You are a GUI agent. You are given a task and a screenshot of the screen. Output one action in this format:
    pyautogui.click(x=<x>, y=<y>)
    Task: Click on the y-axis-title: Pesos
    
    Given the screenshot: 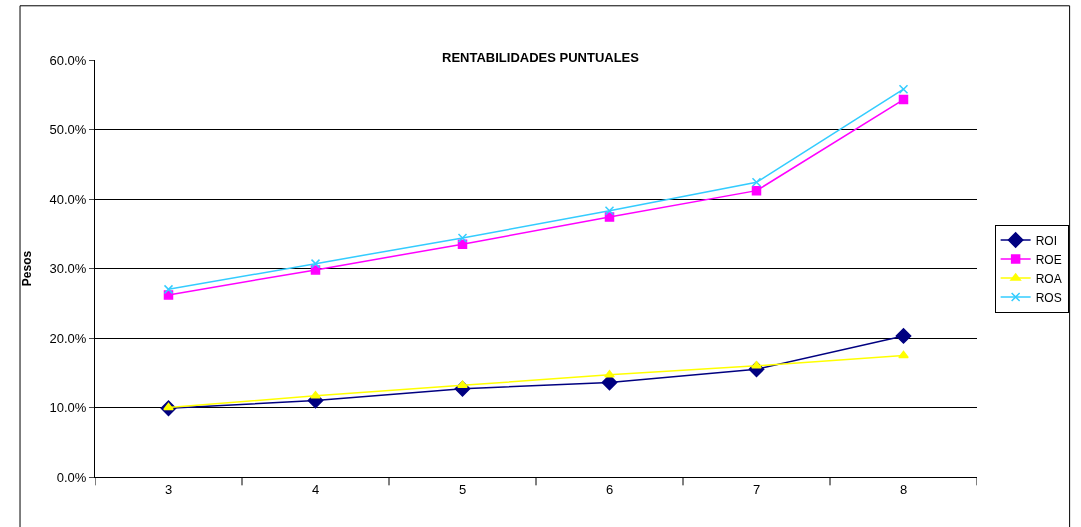 What is the action you would take?
    pyautogui.click(x=26, y=268)
    